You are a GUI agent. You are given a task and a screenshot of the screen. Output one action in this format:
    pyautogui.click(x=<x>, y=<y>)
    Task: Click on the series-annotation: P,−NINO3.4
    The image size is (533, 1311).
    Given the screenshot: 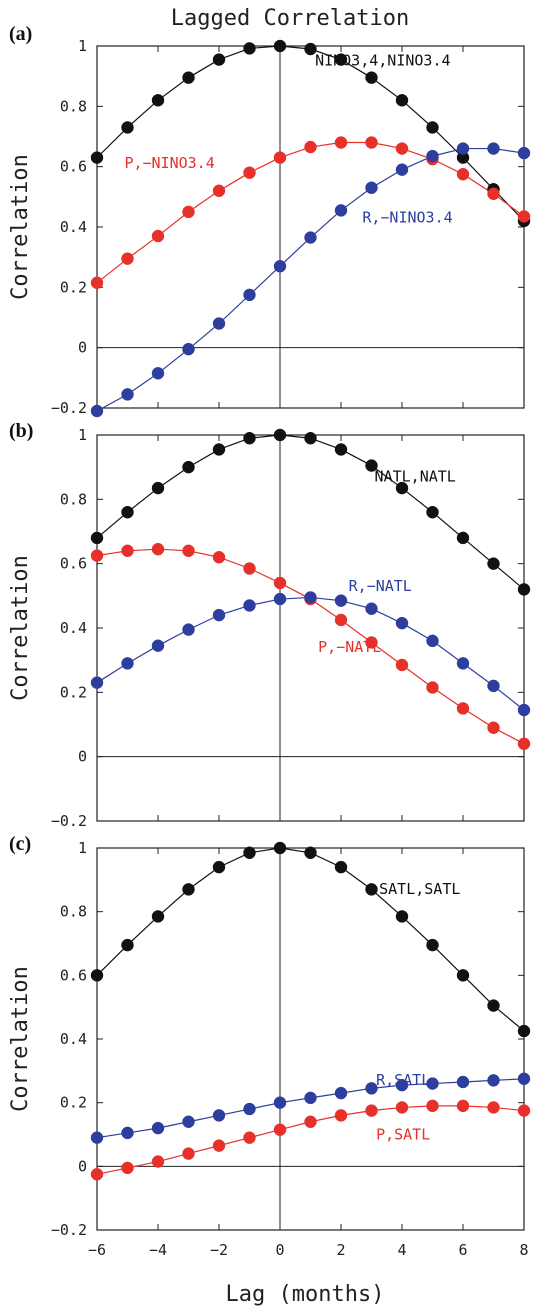 What is the action you would take?
    pyautogui.click(x=169, y=163)
    